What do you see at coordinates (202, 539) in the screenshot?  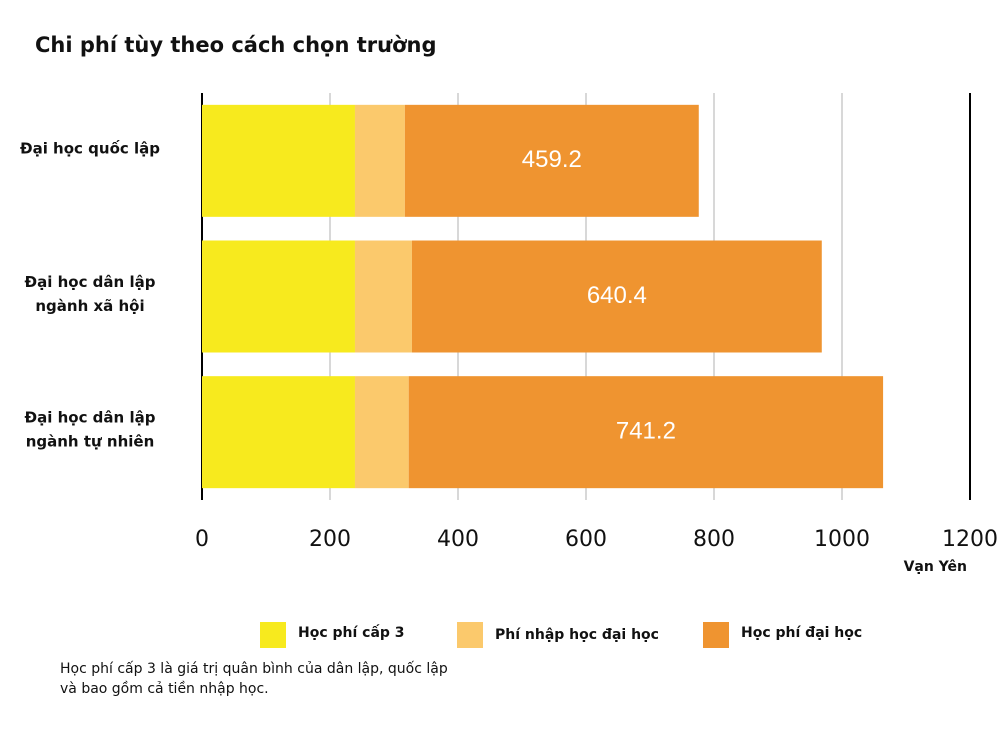 I see `x-tick-label: 0` at bounding box center [202, 539].